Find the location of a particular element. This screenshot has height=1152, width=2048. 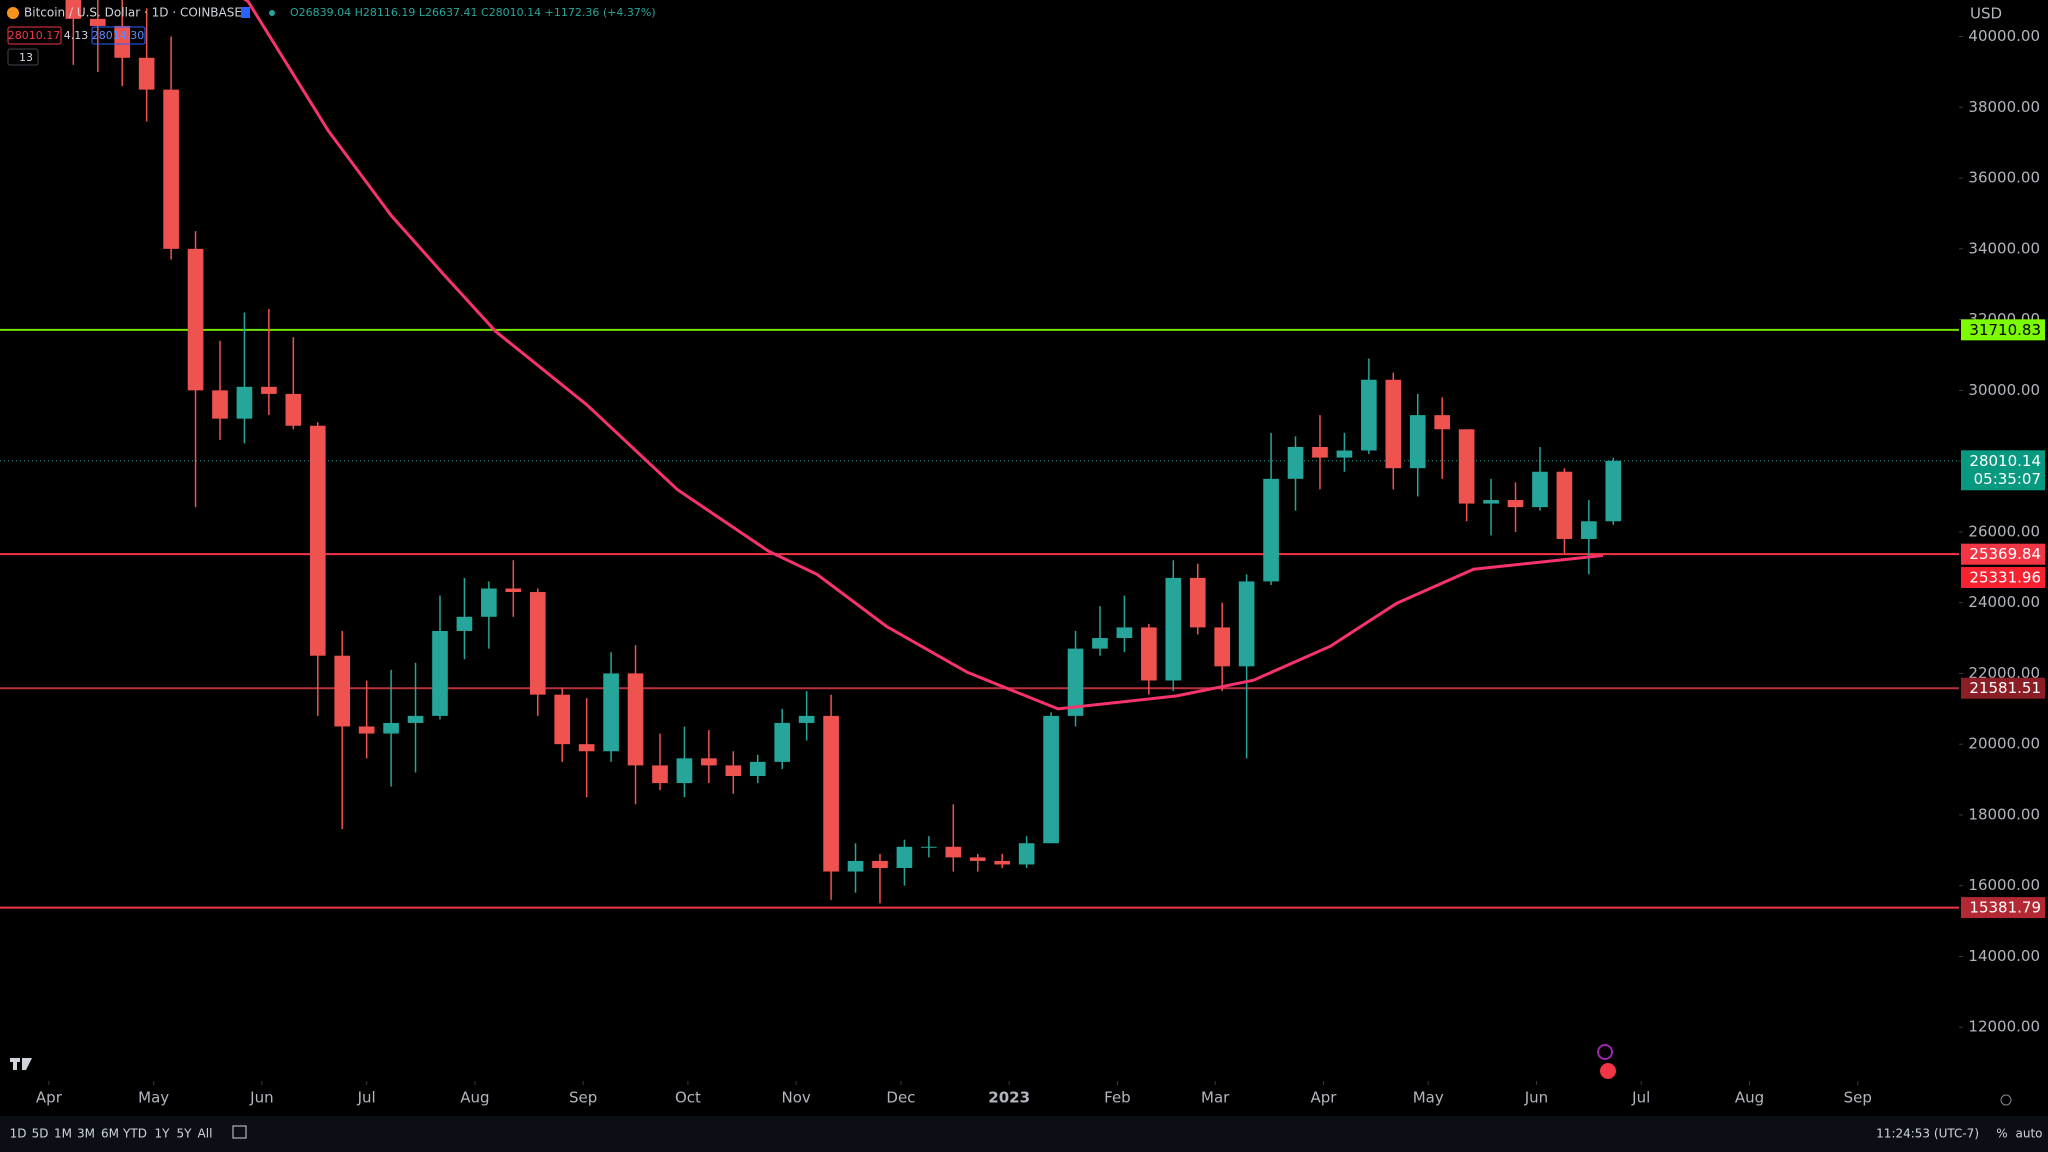

range-button: 5D is located at coordinates (40, 1134).